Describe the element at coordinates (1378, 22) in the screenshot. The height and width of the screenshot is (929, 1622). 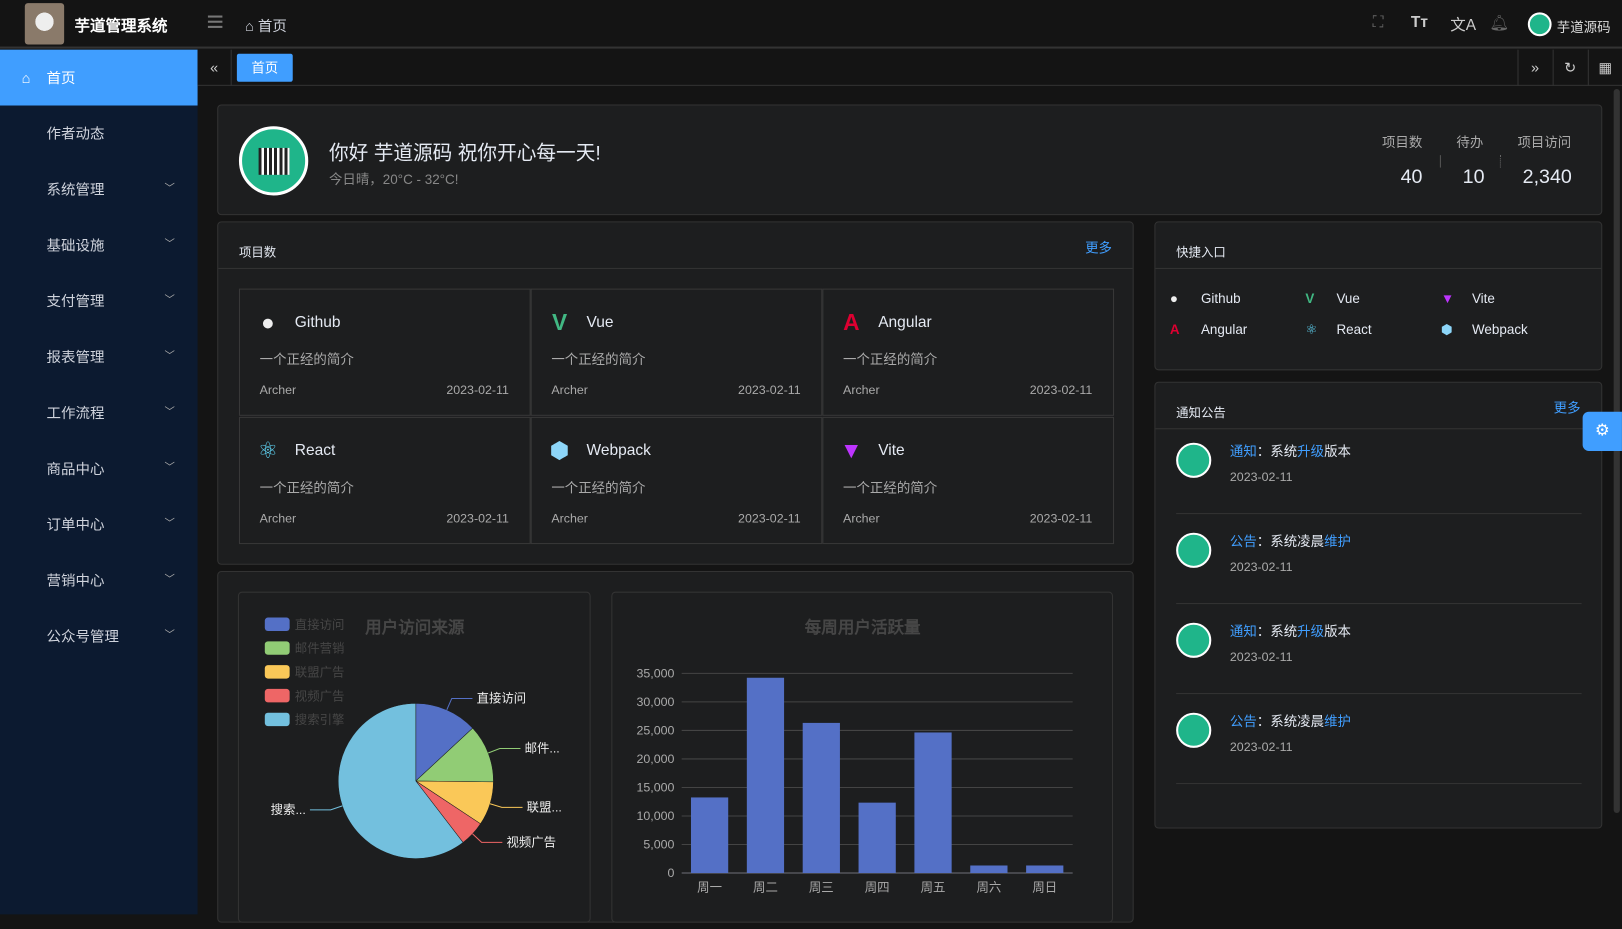
I see `fullscreen-icon: ⛶` at that location.